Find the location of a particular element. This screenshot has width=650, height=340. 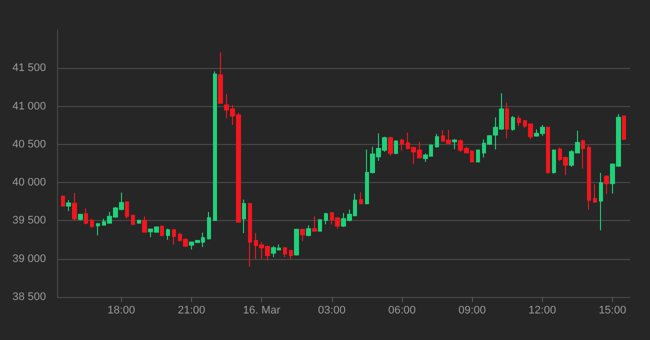

x-tick-label: 06:00 is located at coordinates (402, 310).